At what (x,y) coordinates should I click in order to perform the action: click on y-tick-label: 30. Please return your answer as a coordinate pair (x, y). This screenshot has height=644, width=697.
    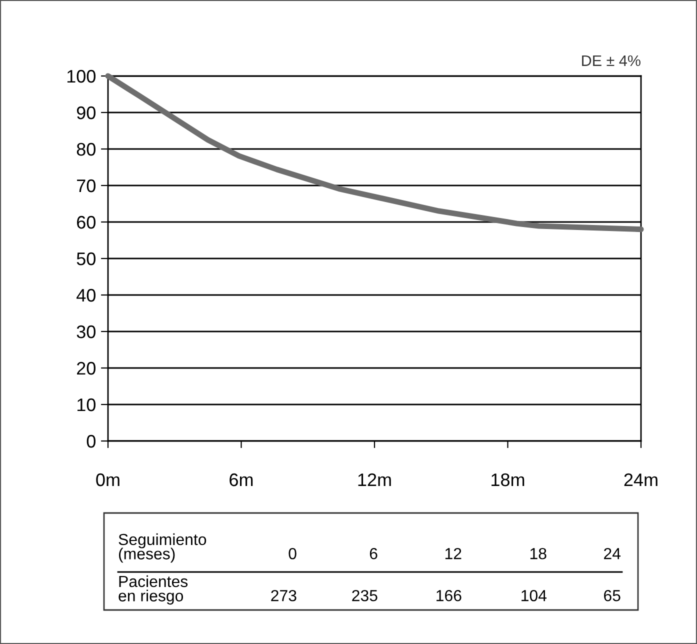
    Looking at the image, I should click on (86, 331).